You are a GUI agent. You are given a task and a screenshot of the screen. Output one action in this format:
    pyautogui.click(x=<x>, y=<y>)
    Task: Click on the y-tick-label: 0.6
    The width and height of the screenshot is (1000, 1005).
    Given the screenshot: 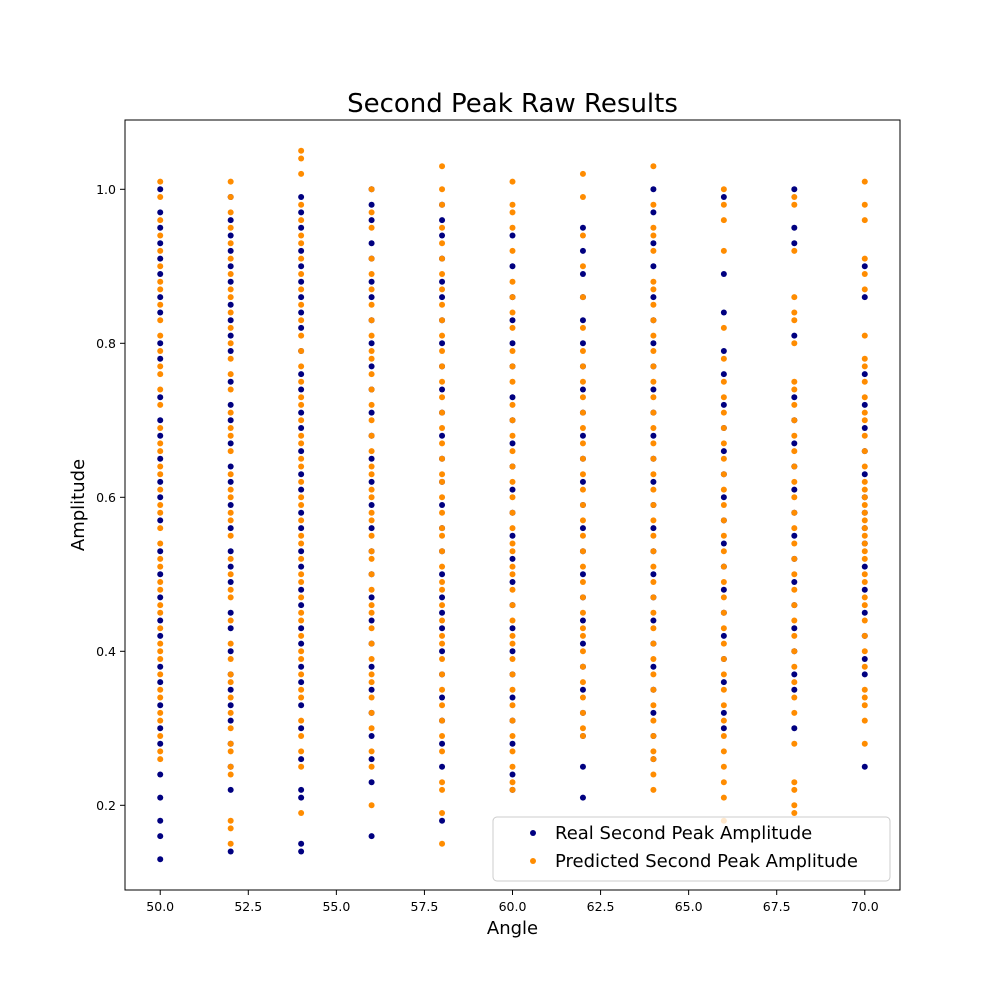 What is the action you would take?
    pyautogui.click(x=106, y=497)
    